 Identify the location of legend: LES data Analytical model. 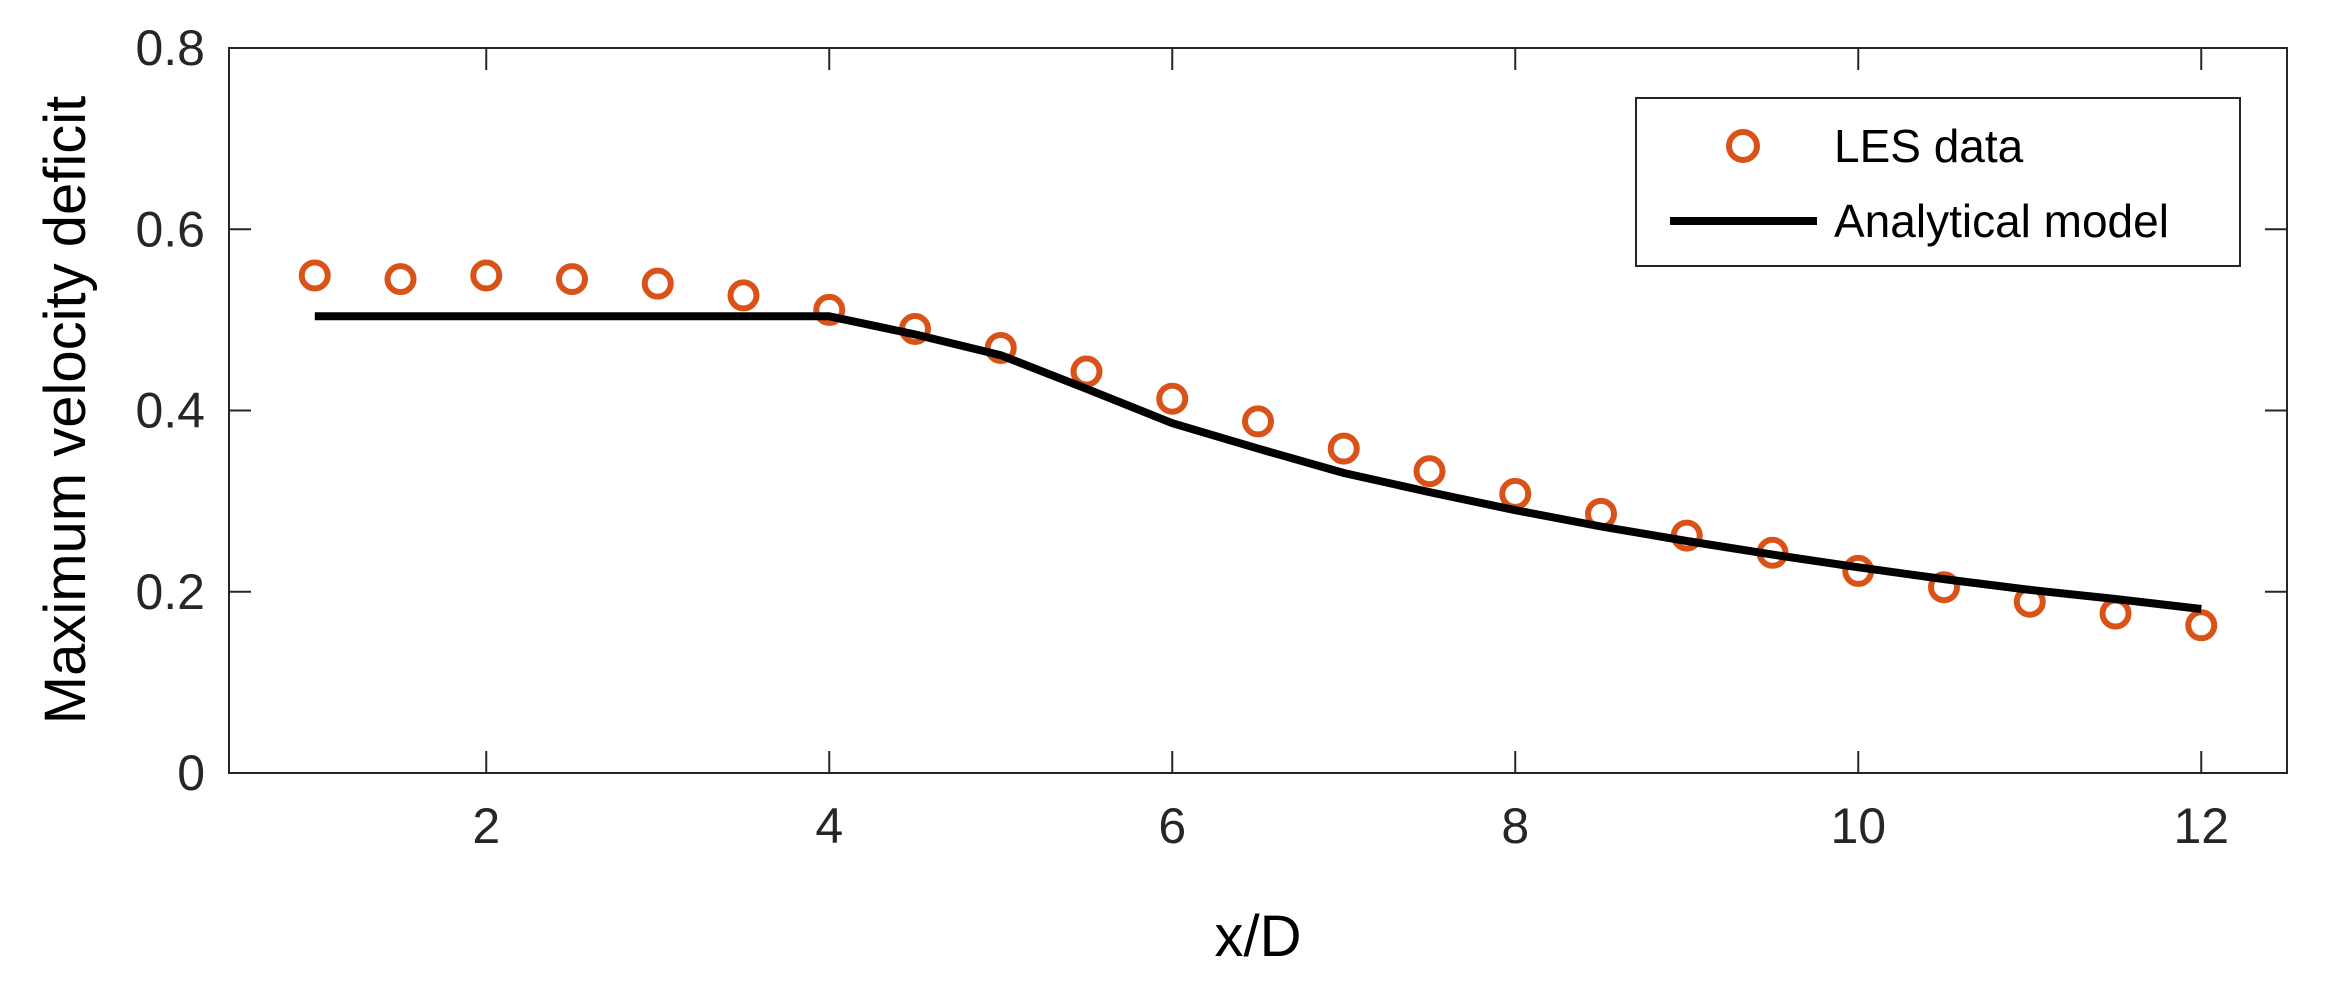
(1938, 182).